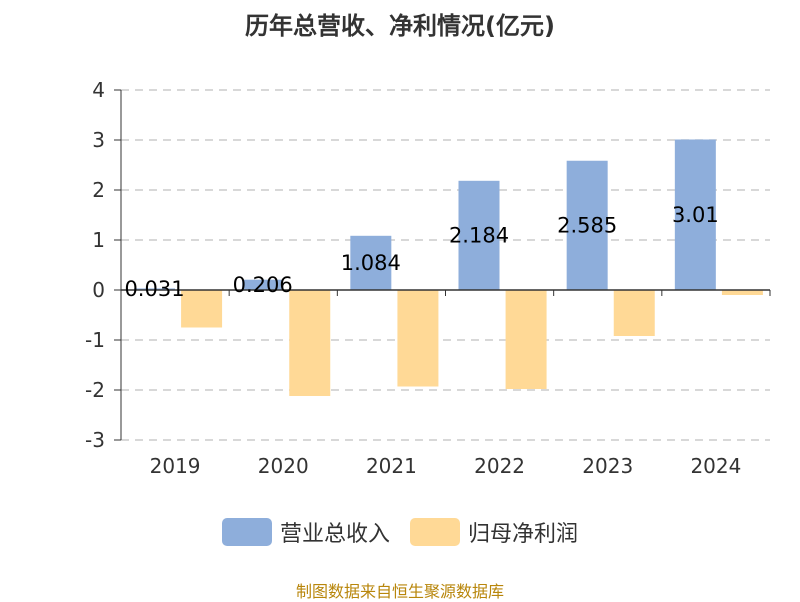 The height and width of the screenshot is (602, 800). I want to click on legend-swatch-revenue, so click(246, 532).